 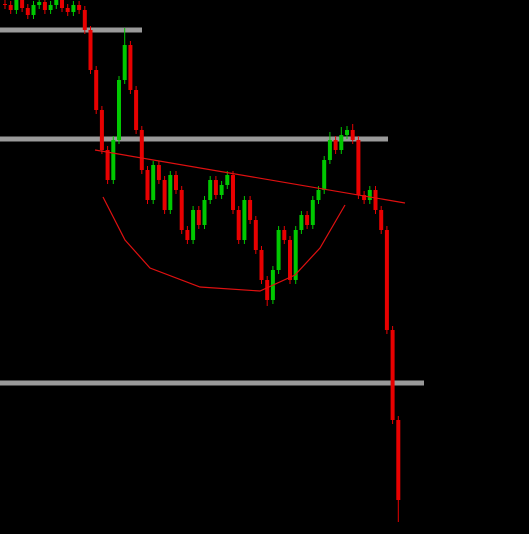 I want to click on cup-curve, so click(x=224, y=244).